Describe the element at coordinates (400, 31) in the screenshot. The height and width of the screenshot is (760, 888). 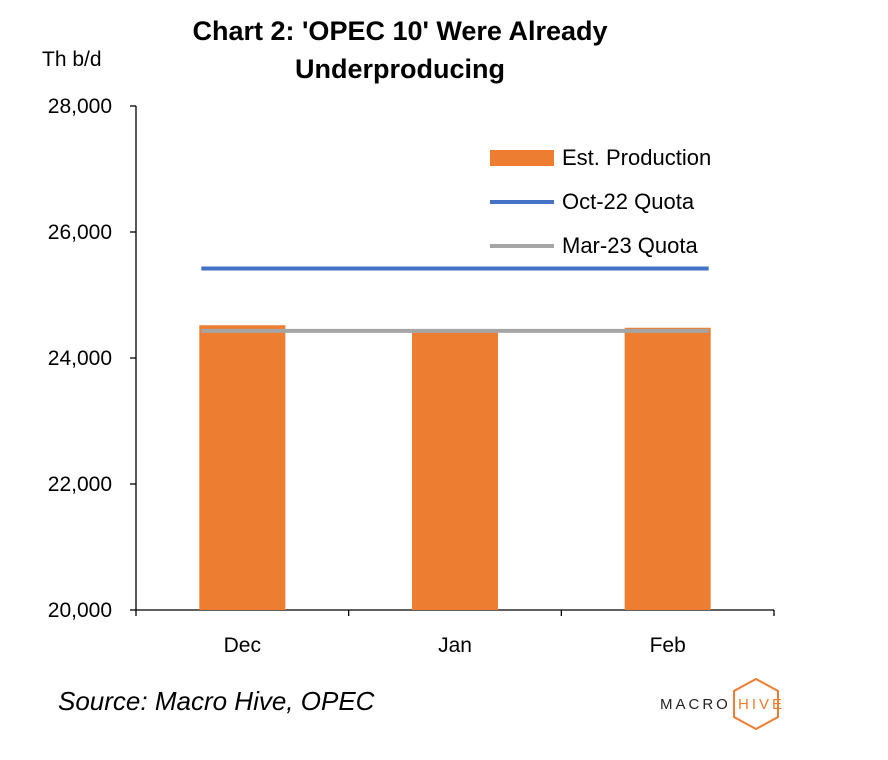
I see `chart-title-line-1: Chart 2: 'OPEC 10' Were Already` at that location.